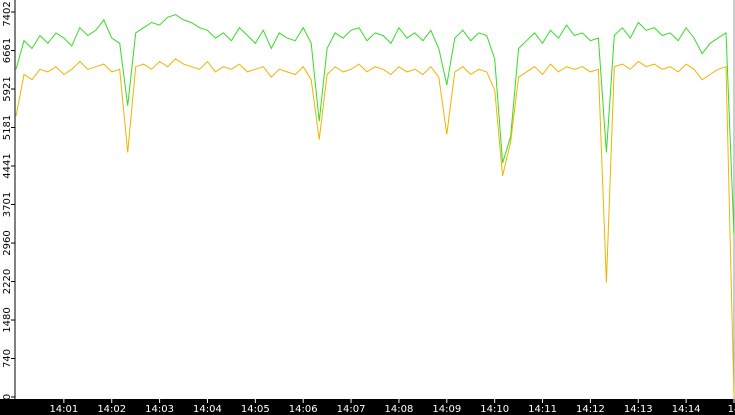  Describe the element at coordinates (7, 13) in the screenshot. I see `y-tick-label: 7402` at that location.